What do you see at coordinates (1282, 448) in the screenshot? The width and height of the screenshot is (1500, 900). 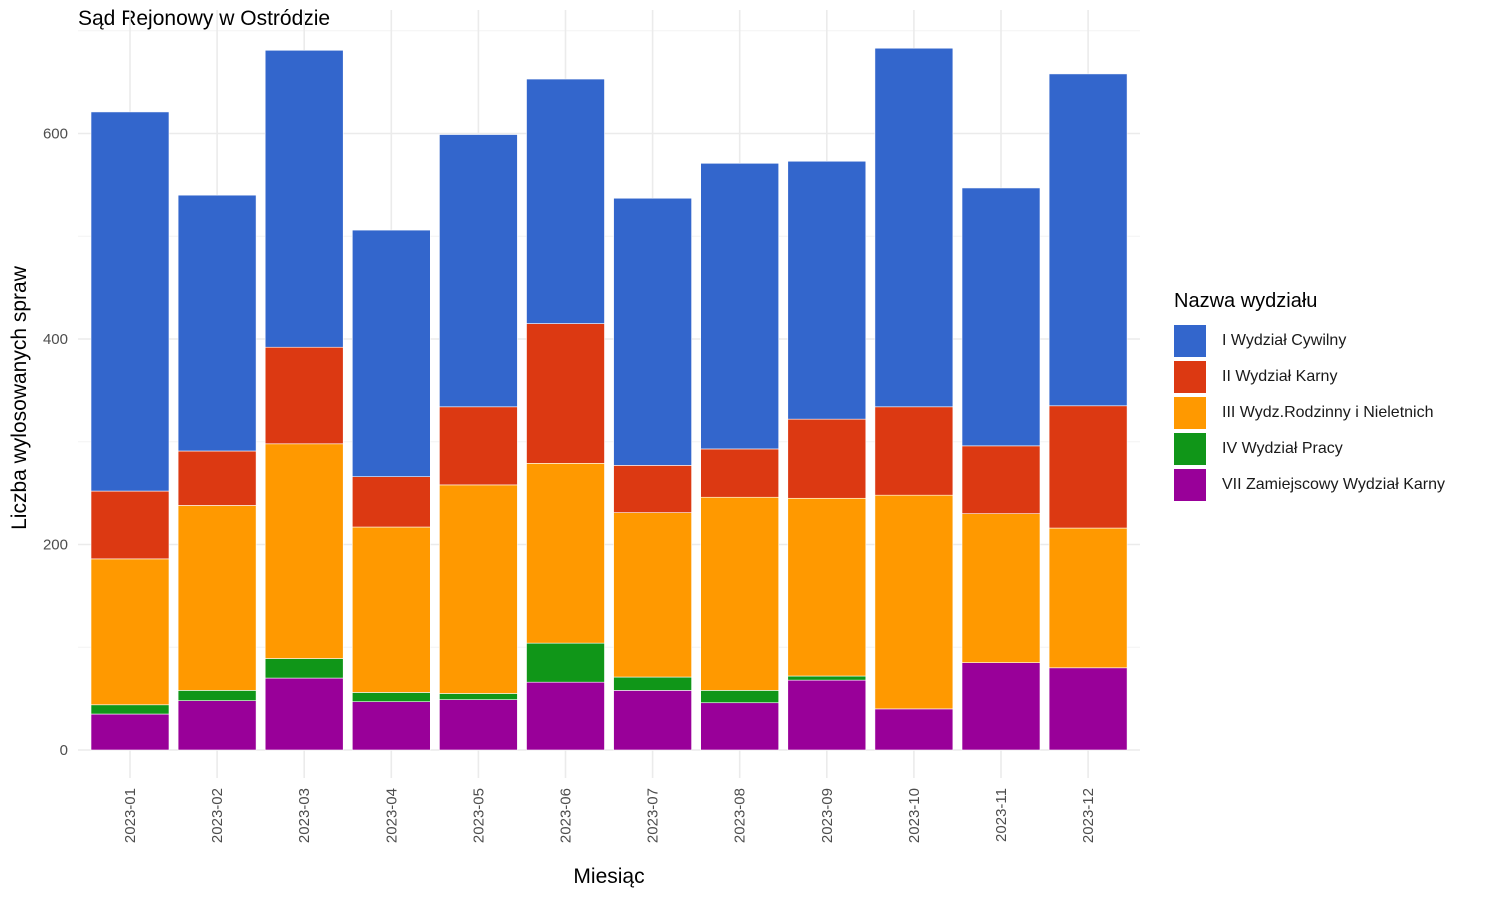 I see `legend-label: IV Wydział Pracy` at bounding box center [1282, 448].